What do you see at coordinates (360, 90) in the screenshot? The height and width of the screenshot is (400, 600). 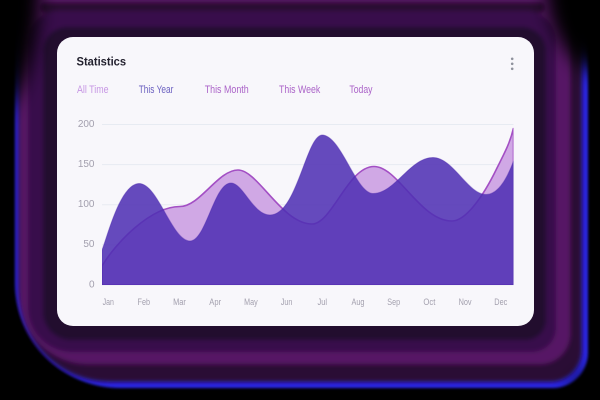 I see `svg-text: Today` at bounding box center [360, 90].